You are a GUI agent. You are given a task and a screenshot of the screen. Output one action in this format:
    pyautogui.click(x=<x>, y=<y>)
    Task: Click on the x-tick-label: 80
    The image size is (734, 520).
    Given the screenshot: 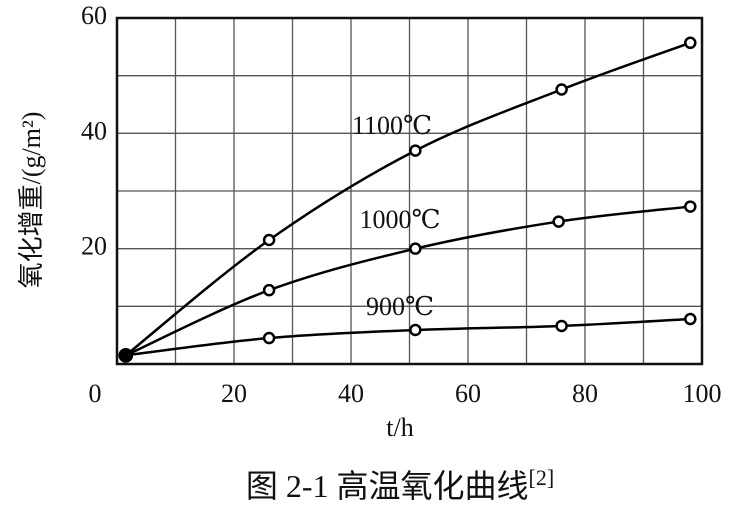 What is the action you would take?
    pyautogui.click(x=585, y=393)
    